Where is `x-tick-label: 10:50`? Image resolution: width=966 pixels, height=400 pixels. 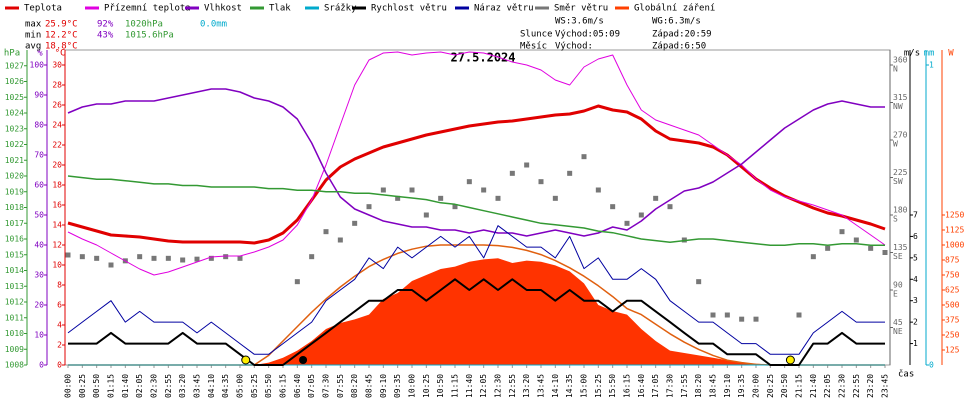 x-tick-label: 10:50 is located at coordinates (440, 386).